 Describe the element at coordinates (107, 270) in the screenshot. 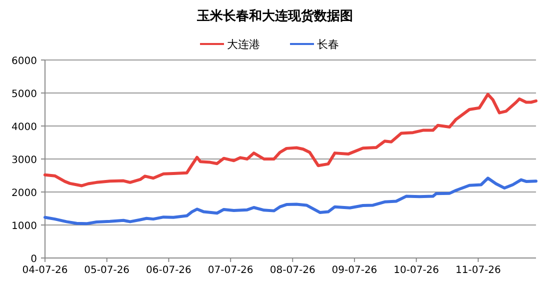

I see `x-tick-label: 05-07-26` at that location.